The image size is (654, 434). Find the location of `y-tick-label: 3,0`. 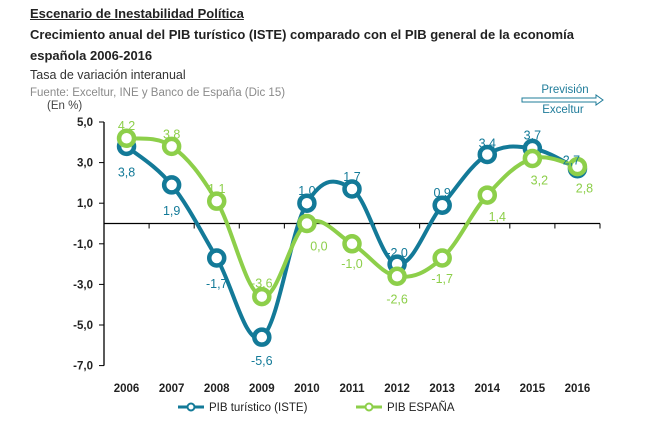

y-tick-label: 3,0 is located at coordinates (85, 164).